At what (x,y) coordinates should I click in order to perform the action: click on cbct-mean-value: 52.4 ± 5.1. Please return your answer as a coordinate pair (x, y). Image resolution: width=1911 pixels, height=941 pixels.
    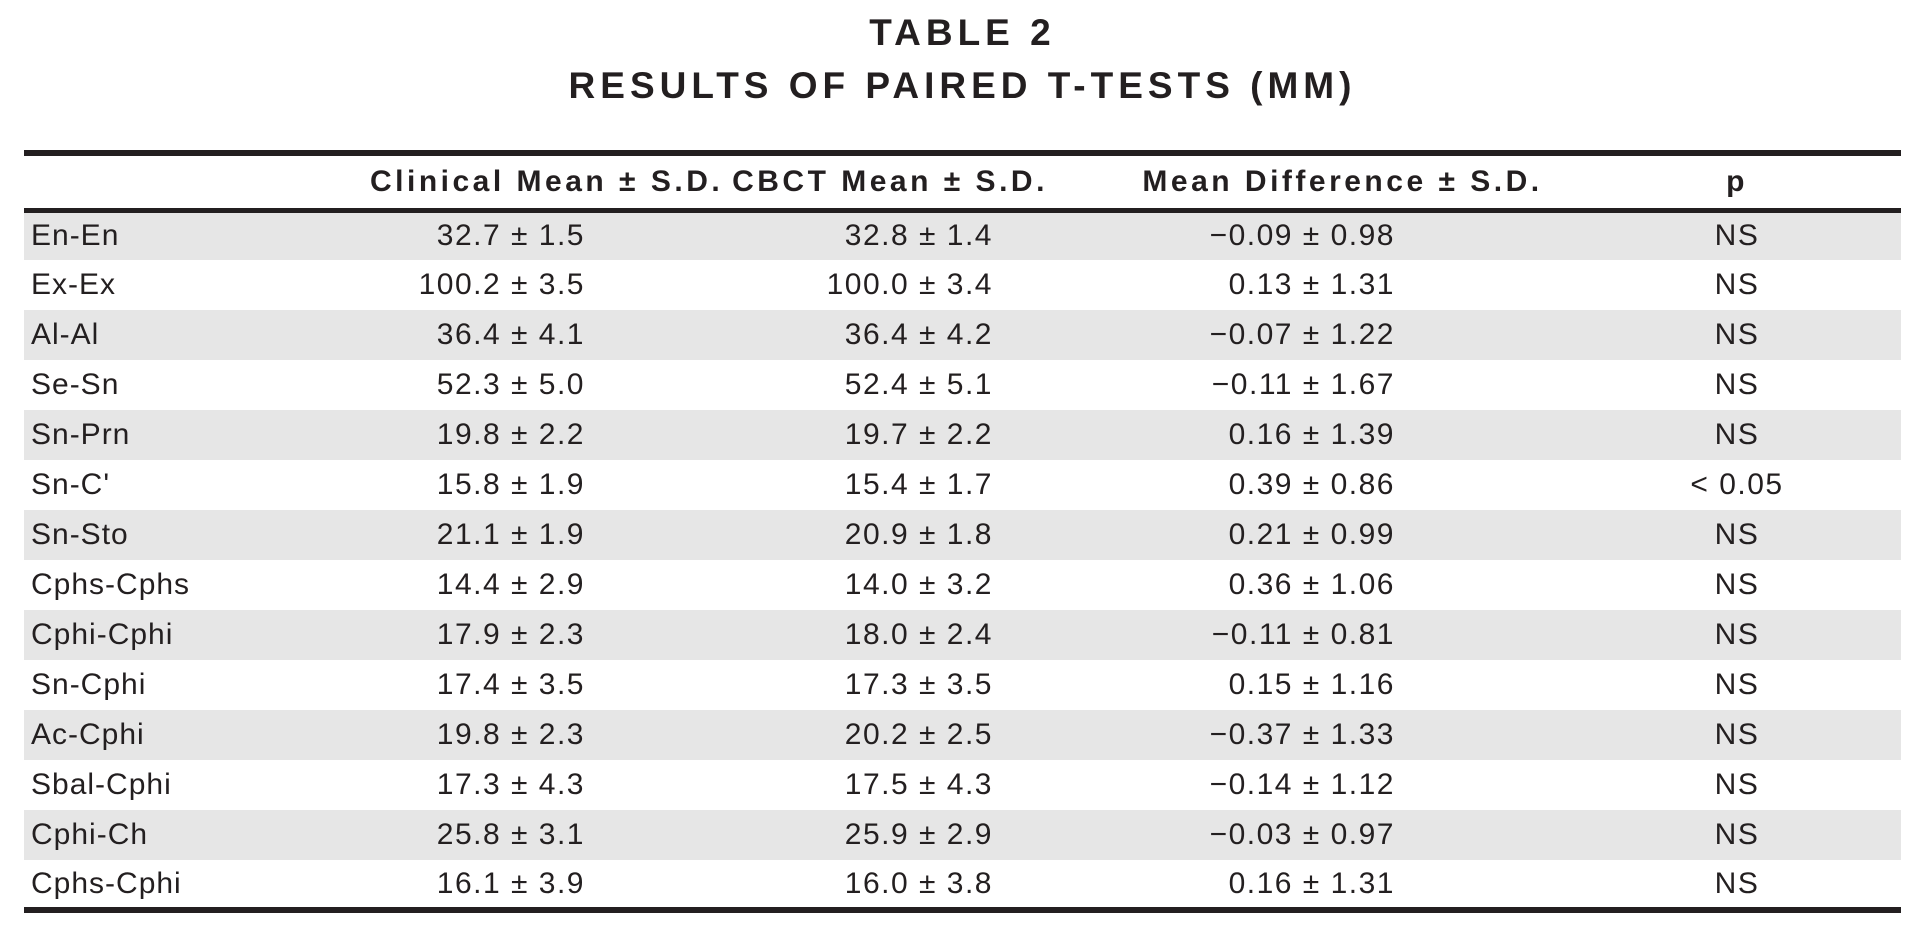
    Looking at the image, I should click on (918, 384).